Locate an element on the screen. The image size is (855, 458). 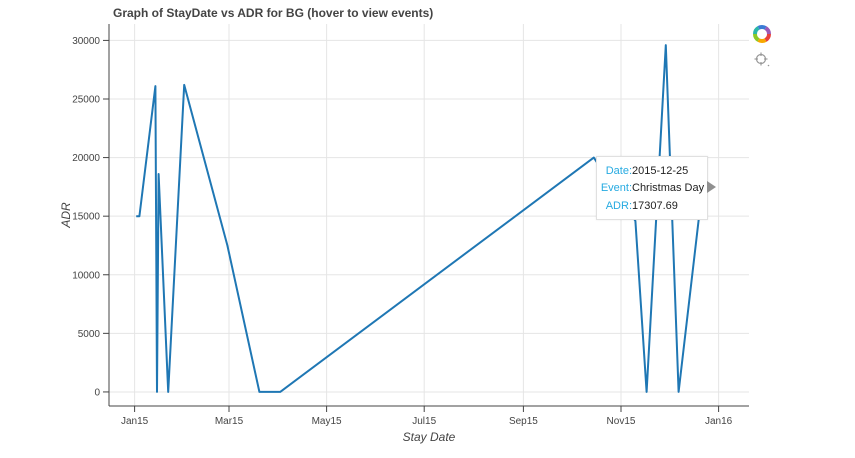
crosshair-hover-icon is located at coordinates (762, 60).